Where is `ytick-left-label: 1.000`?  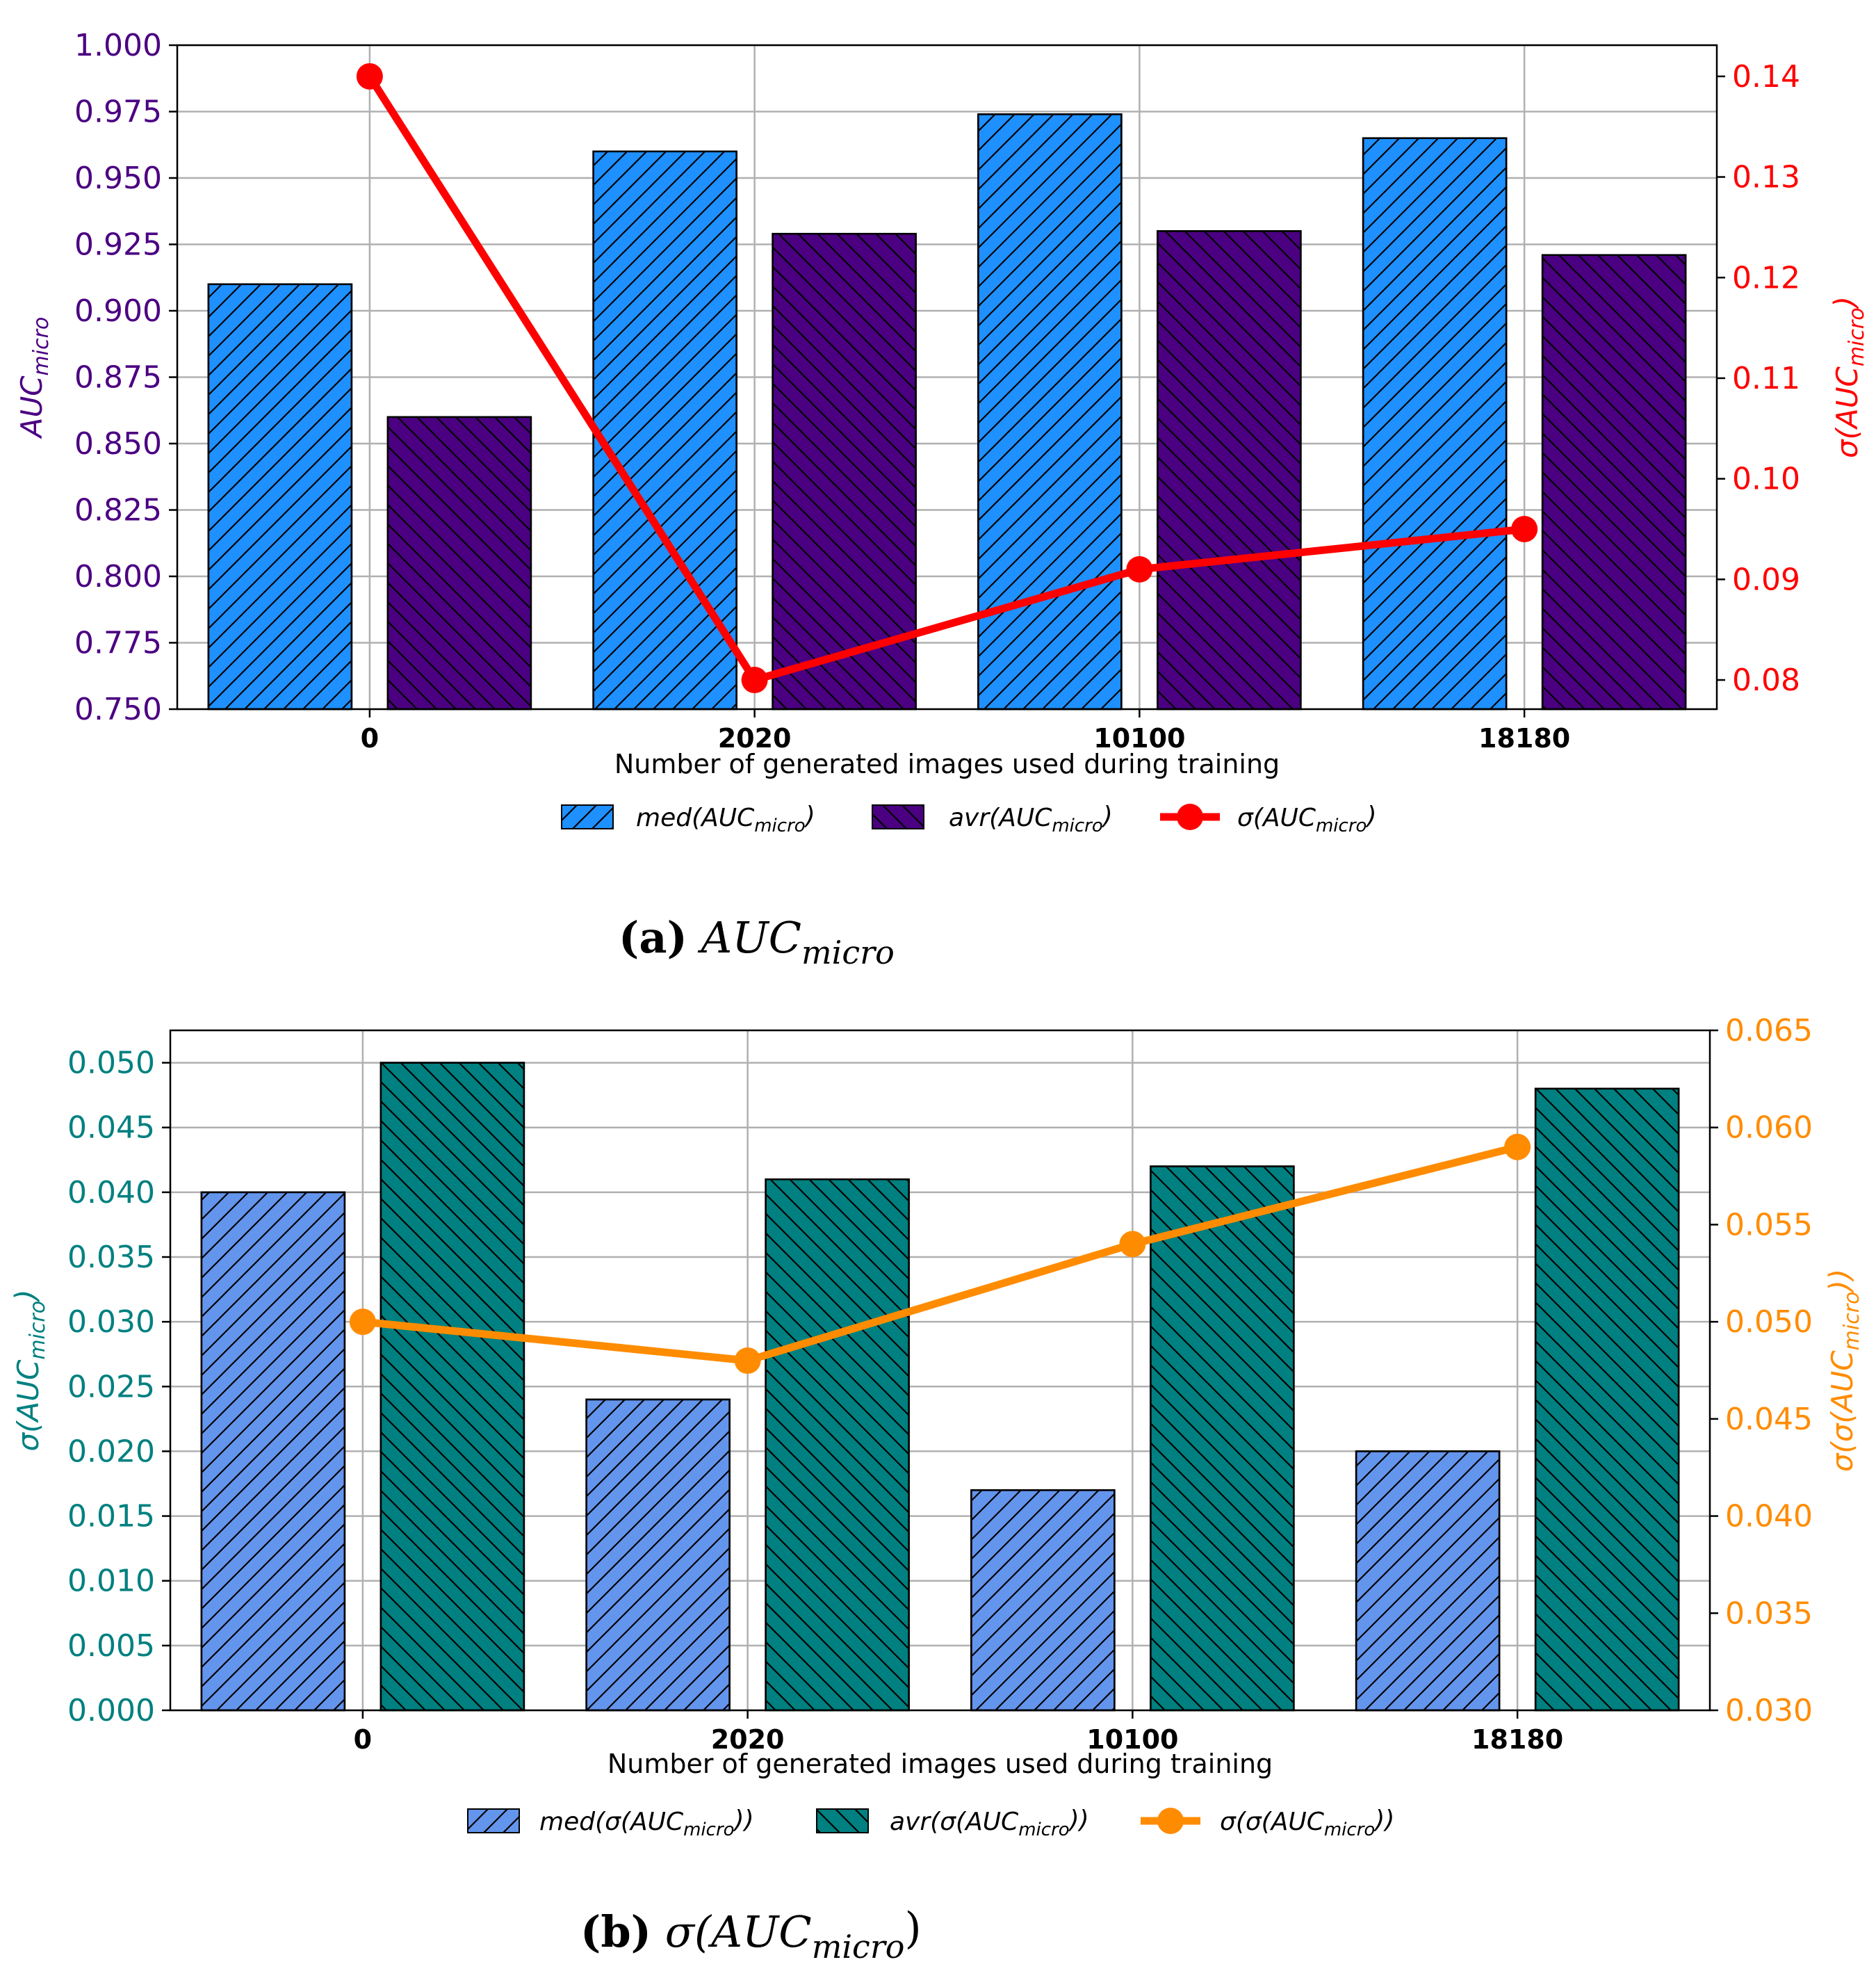 ytick-left-label: 1.000 is located at coordinates (118, 45).